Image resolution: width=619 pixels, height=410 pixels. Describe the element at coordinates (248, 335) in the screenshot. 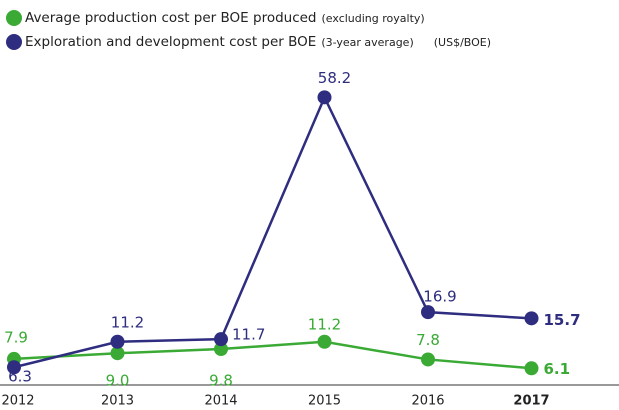

I see `data-label: 11.7` at that location.